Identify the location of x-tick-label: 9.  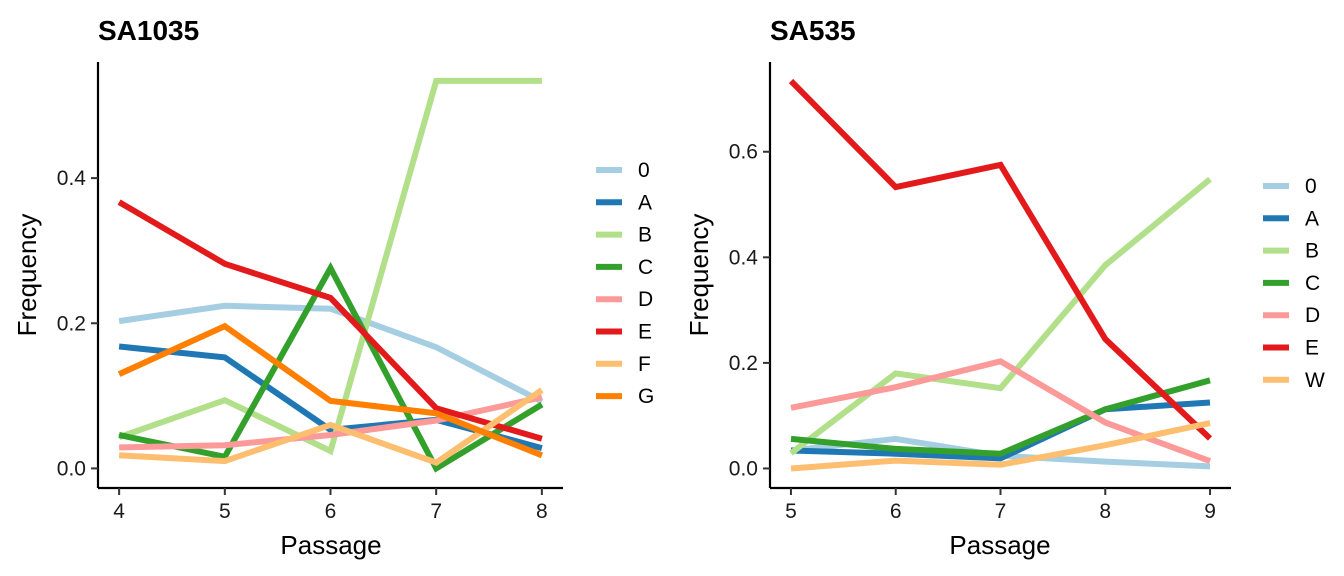
(1210, 511).